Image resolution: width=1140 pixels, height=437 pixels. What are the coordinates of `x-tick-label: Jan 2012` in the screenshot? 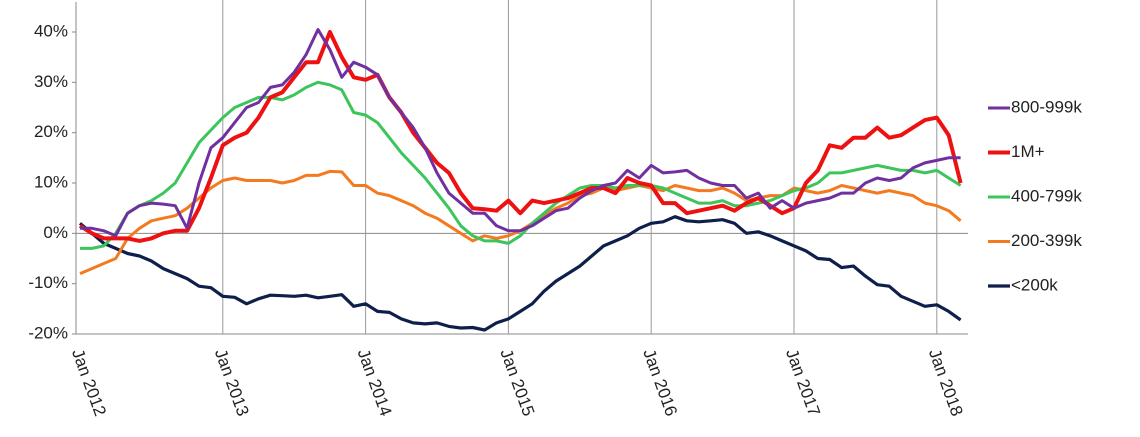 It's located at (89, 382).